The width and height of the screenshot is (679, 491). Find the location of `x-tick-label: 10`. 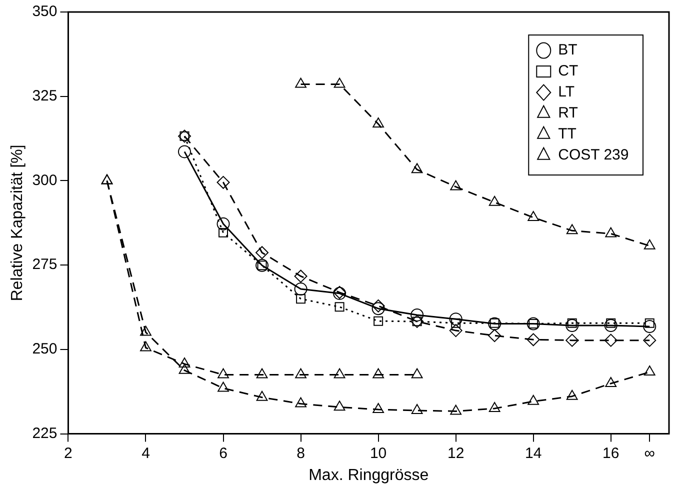

x-tick-label: 10 is located at coordinates (378, 453).